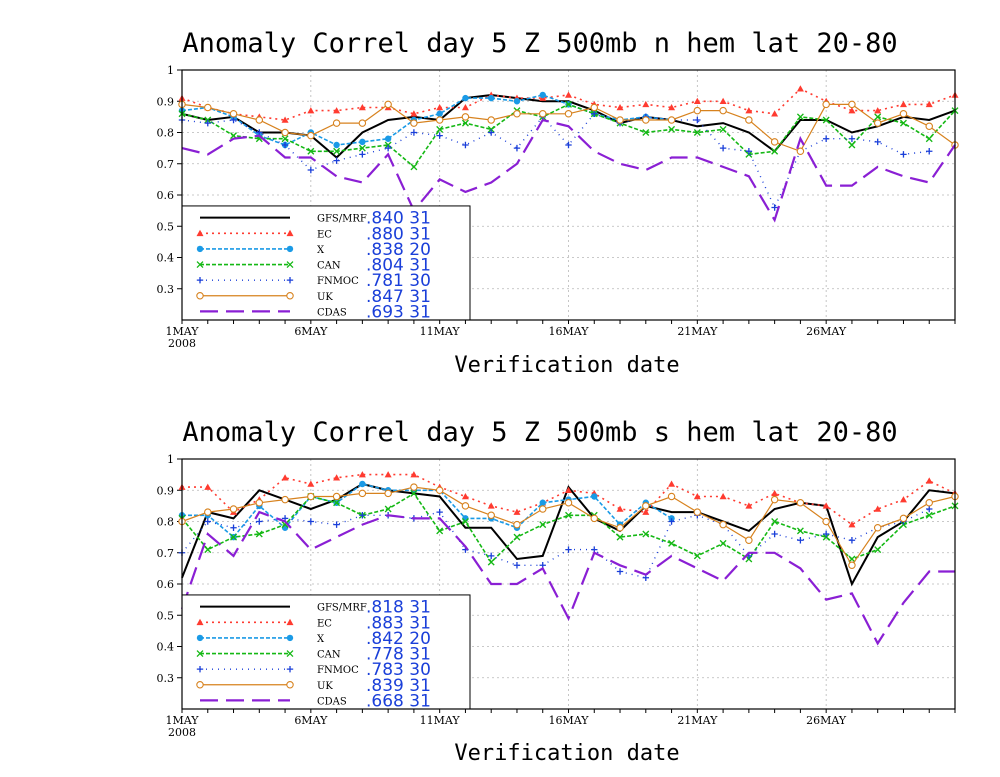 The height and width of the screenshot is (777, 1000). I want to click on y-tick-label: 0.7, so click(166, 164).